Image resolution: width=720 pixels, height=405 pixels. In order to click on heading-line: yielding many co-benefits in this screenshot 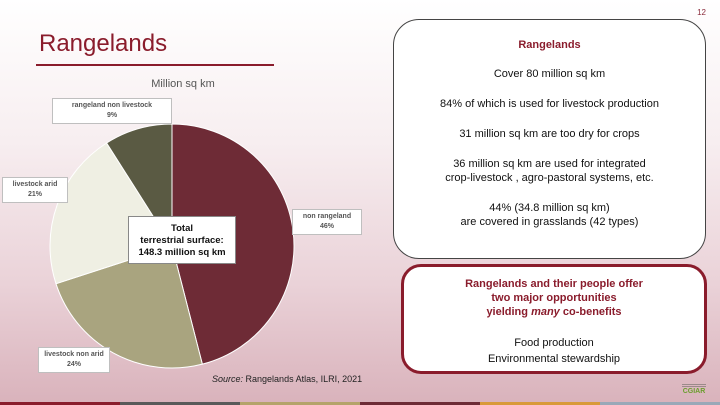, I will do `click(554, 312)`.